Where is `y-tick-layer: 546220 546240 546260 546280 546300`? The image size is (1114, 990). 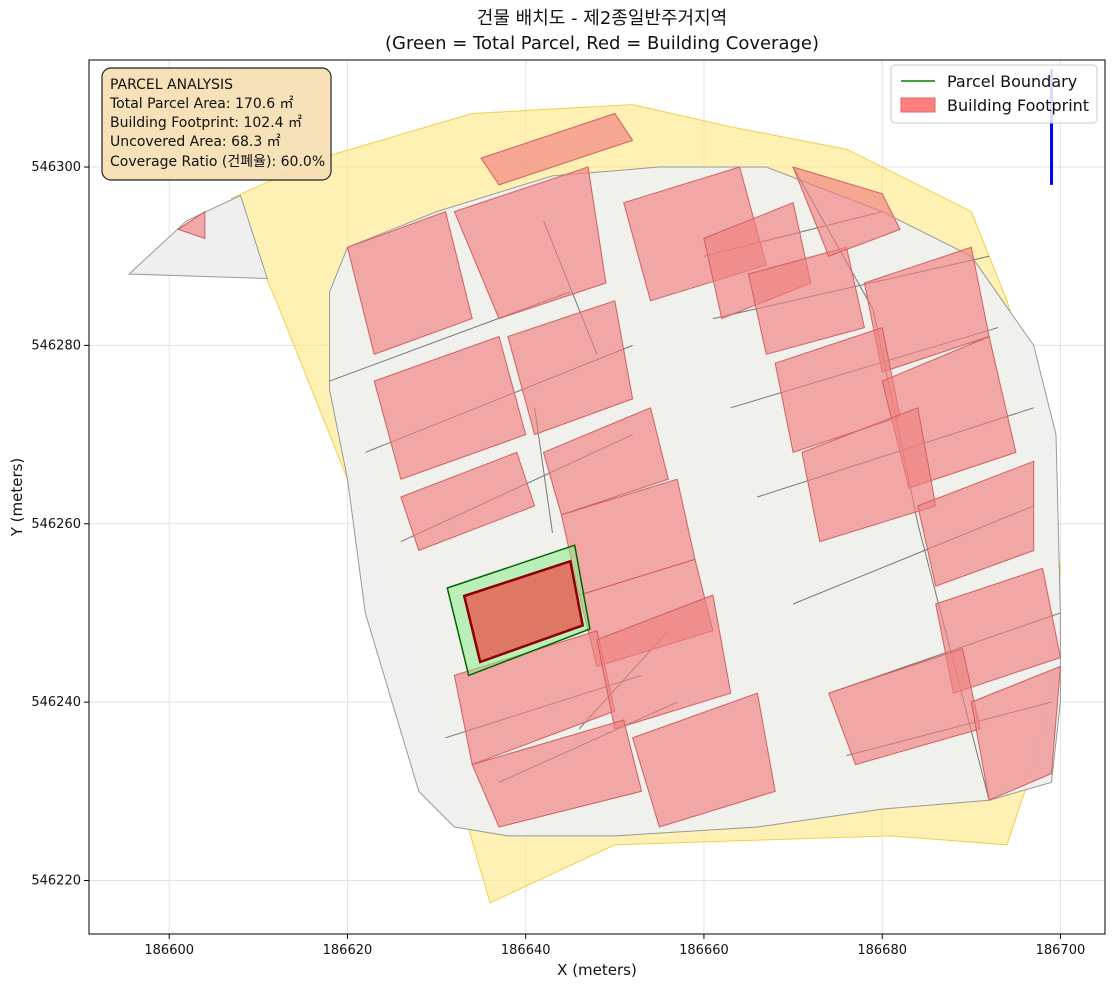
y-tick-layer: 546220 546240 546260 546280 546300 is located at coordinates (60, 524).